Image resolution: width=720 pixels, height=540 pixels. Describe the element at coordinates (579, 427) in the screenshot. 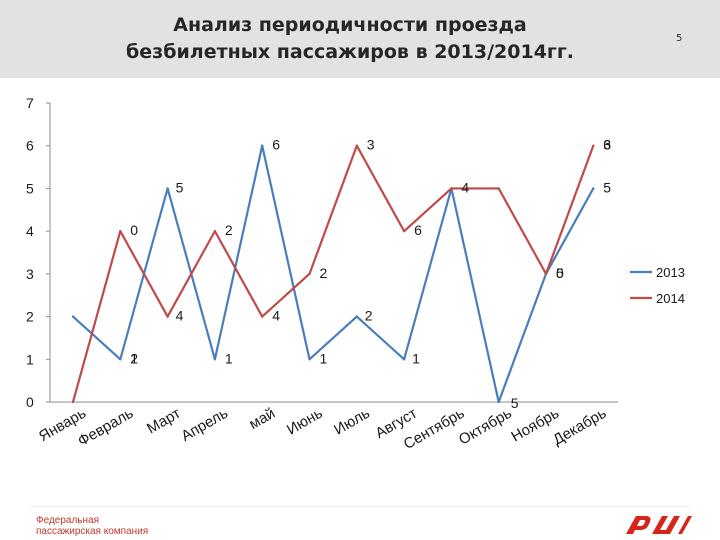

I see `x-category-label: Декабрь` at that location.